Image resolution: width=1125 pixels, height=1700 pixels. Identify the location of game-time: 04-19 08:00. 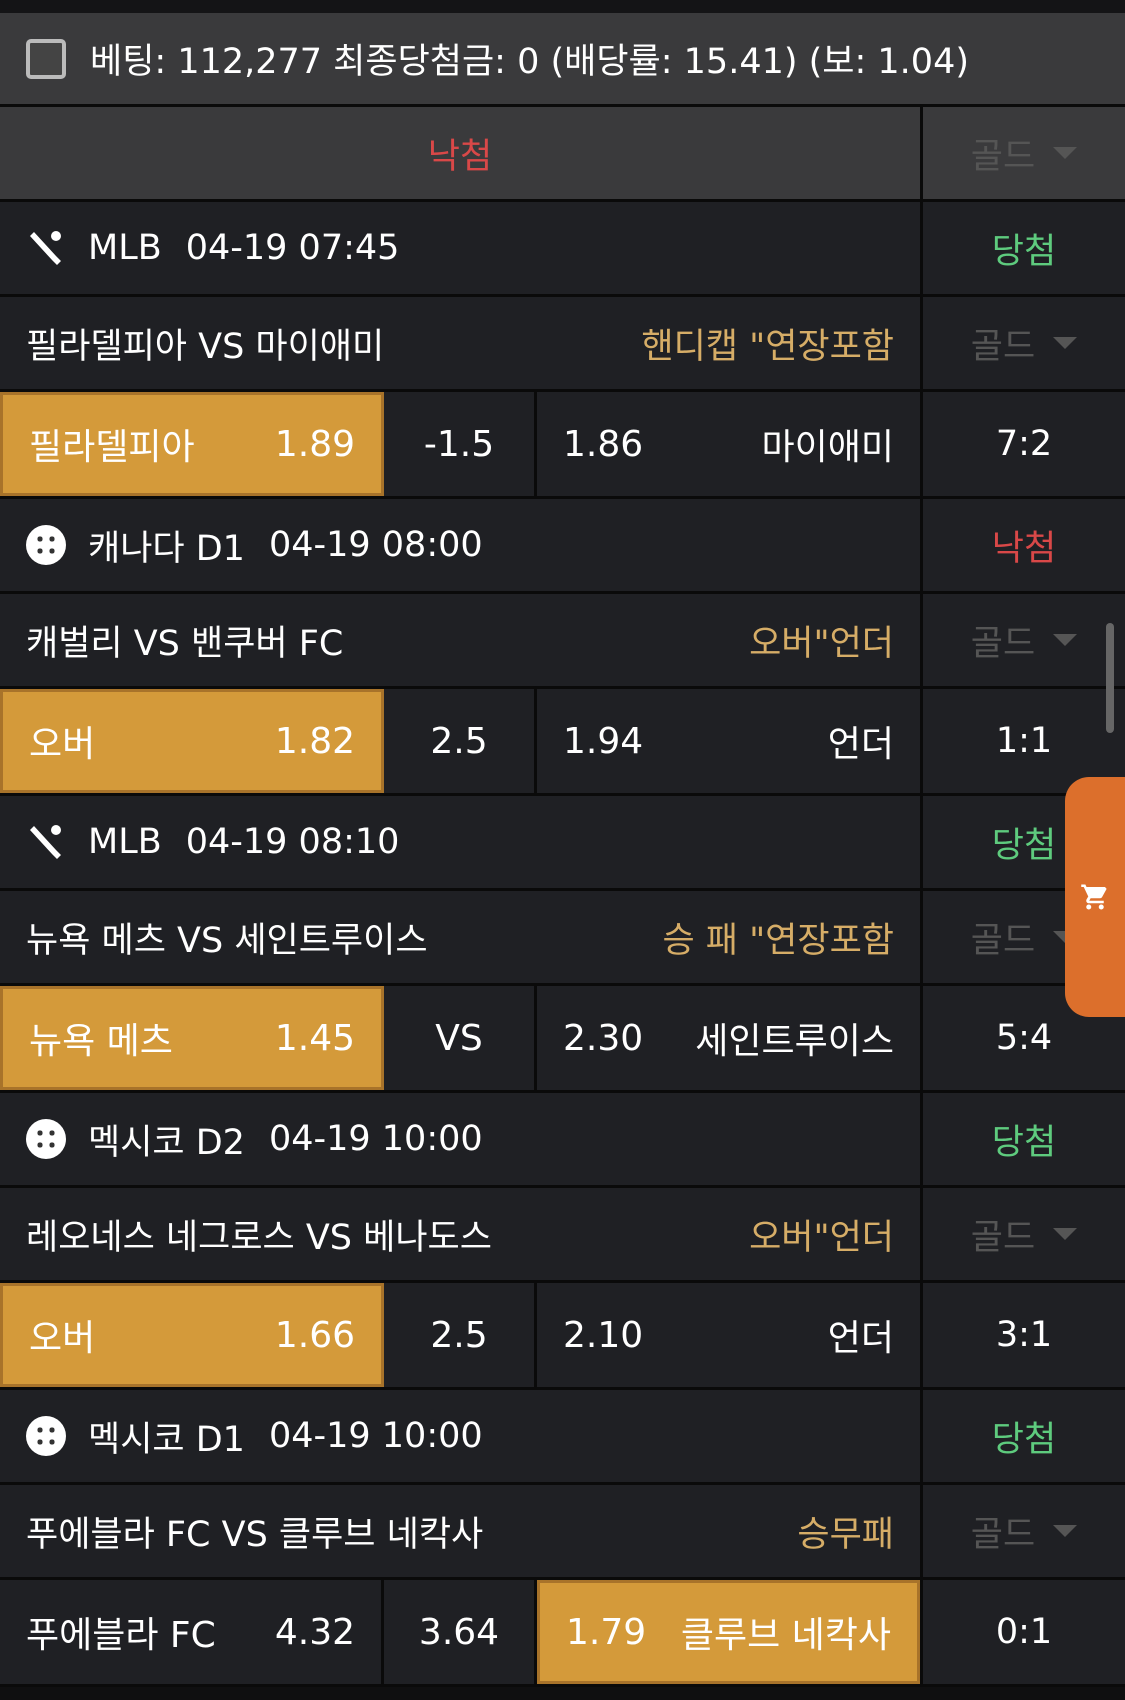
(375, 545).